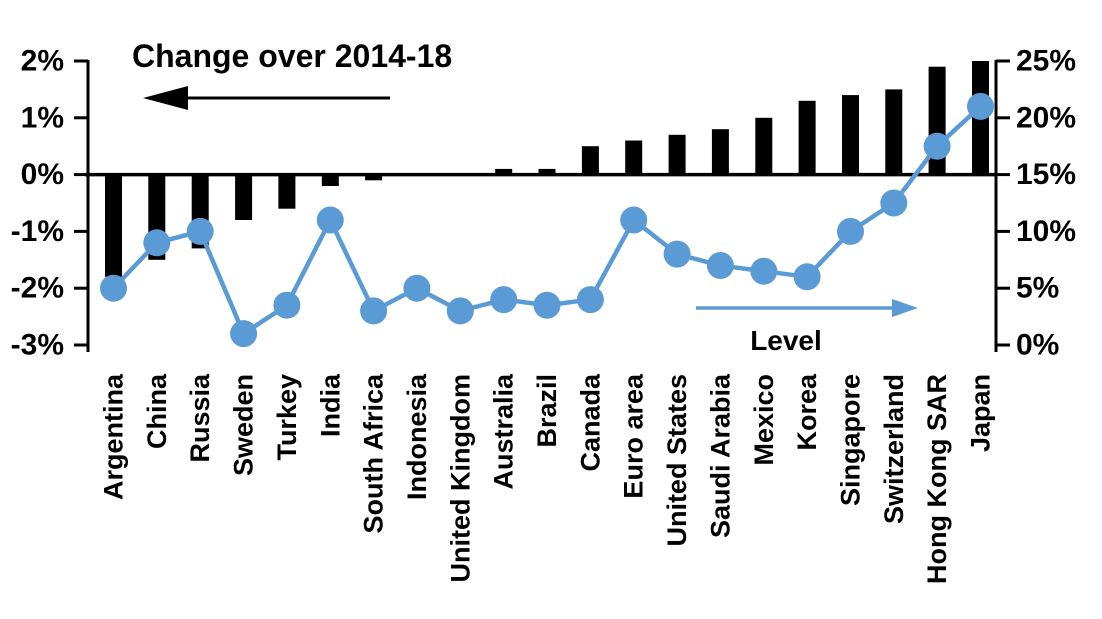 The image size is (1102, 619). What do you see at coordinates (634, 220) in the screenshot?
I see `level-marker-euro-area` at bounding box center [634, 220].